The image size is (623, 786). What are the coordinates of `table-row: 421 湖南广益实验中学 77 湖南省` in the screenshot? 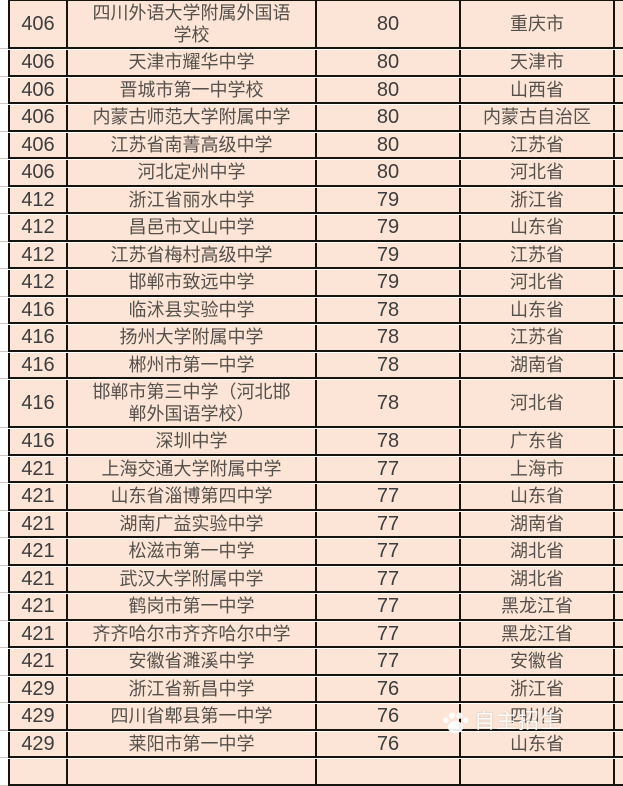 It's located at (311, 524).